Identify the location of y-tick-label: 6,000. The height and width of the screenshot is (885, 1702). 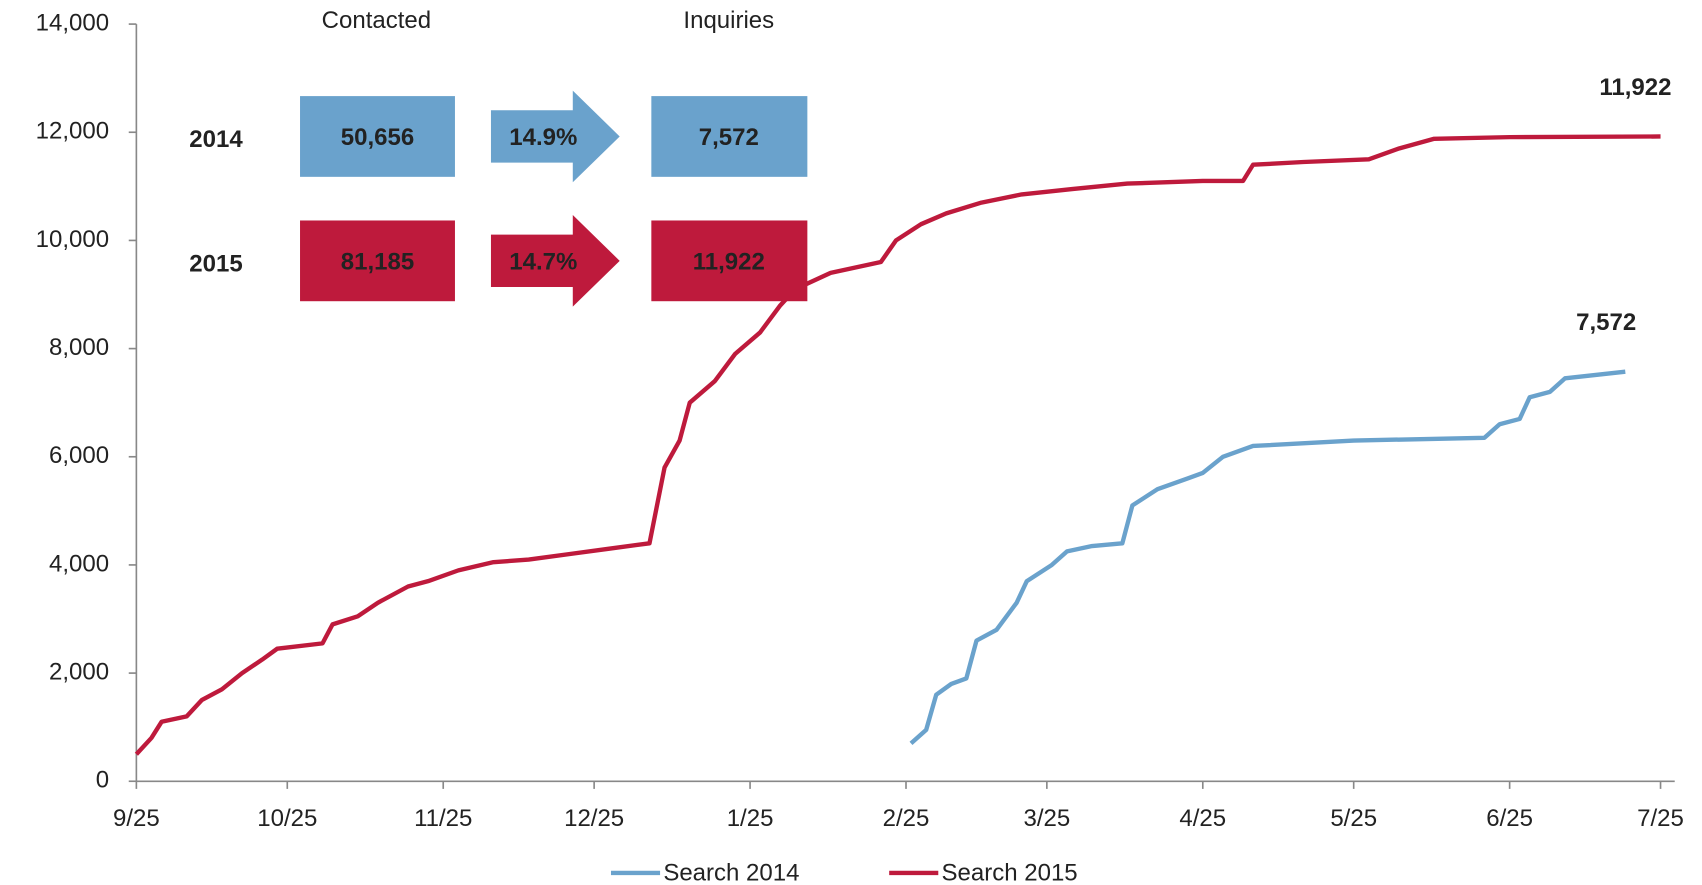
(79, 455).